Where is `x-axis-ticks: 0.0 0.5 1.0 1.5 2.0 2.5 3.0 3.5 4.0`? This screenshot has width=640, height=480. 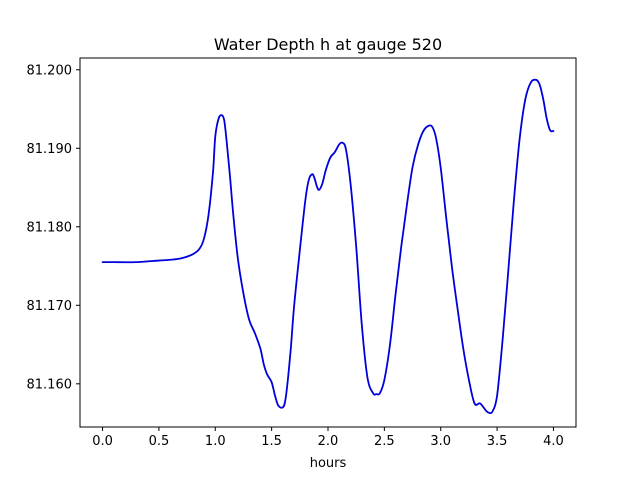
x-axis-ticks: 0.0 0.5 1.0 1.5 2.0 2.5 3.0 3.5 4.0 is located at coordinates (328, 438).